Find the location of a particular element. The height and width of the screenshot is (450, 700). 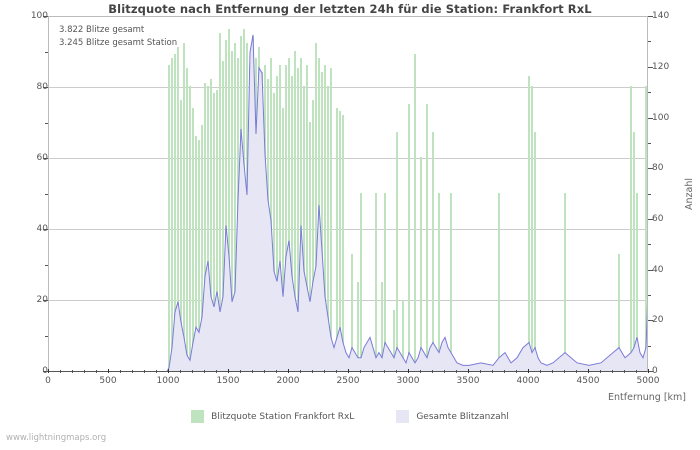

y-left-tick-80: 80 is located at coordinates (42, 87).